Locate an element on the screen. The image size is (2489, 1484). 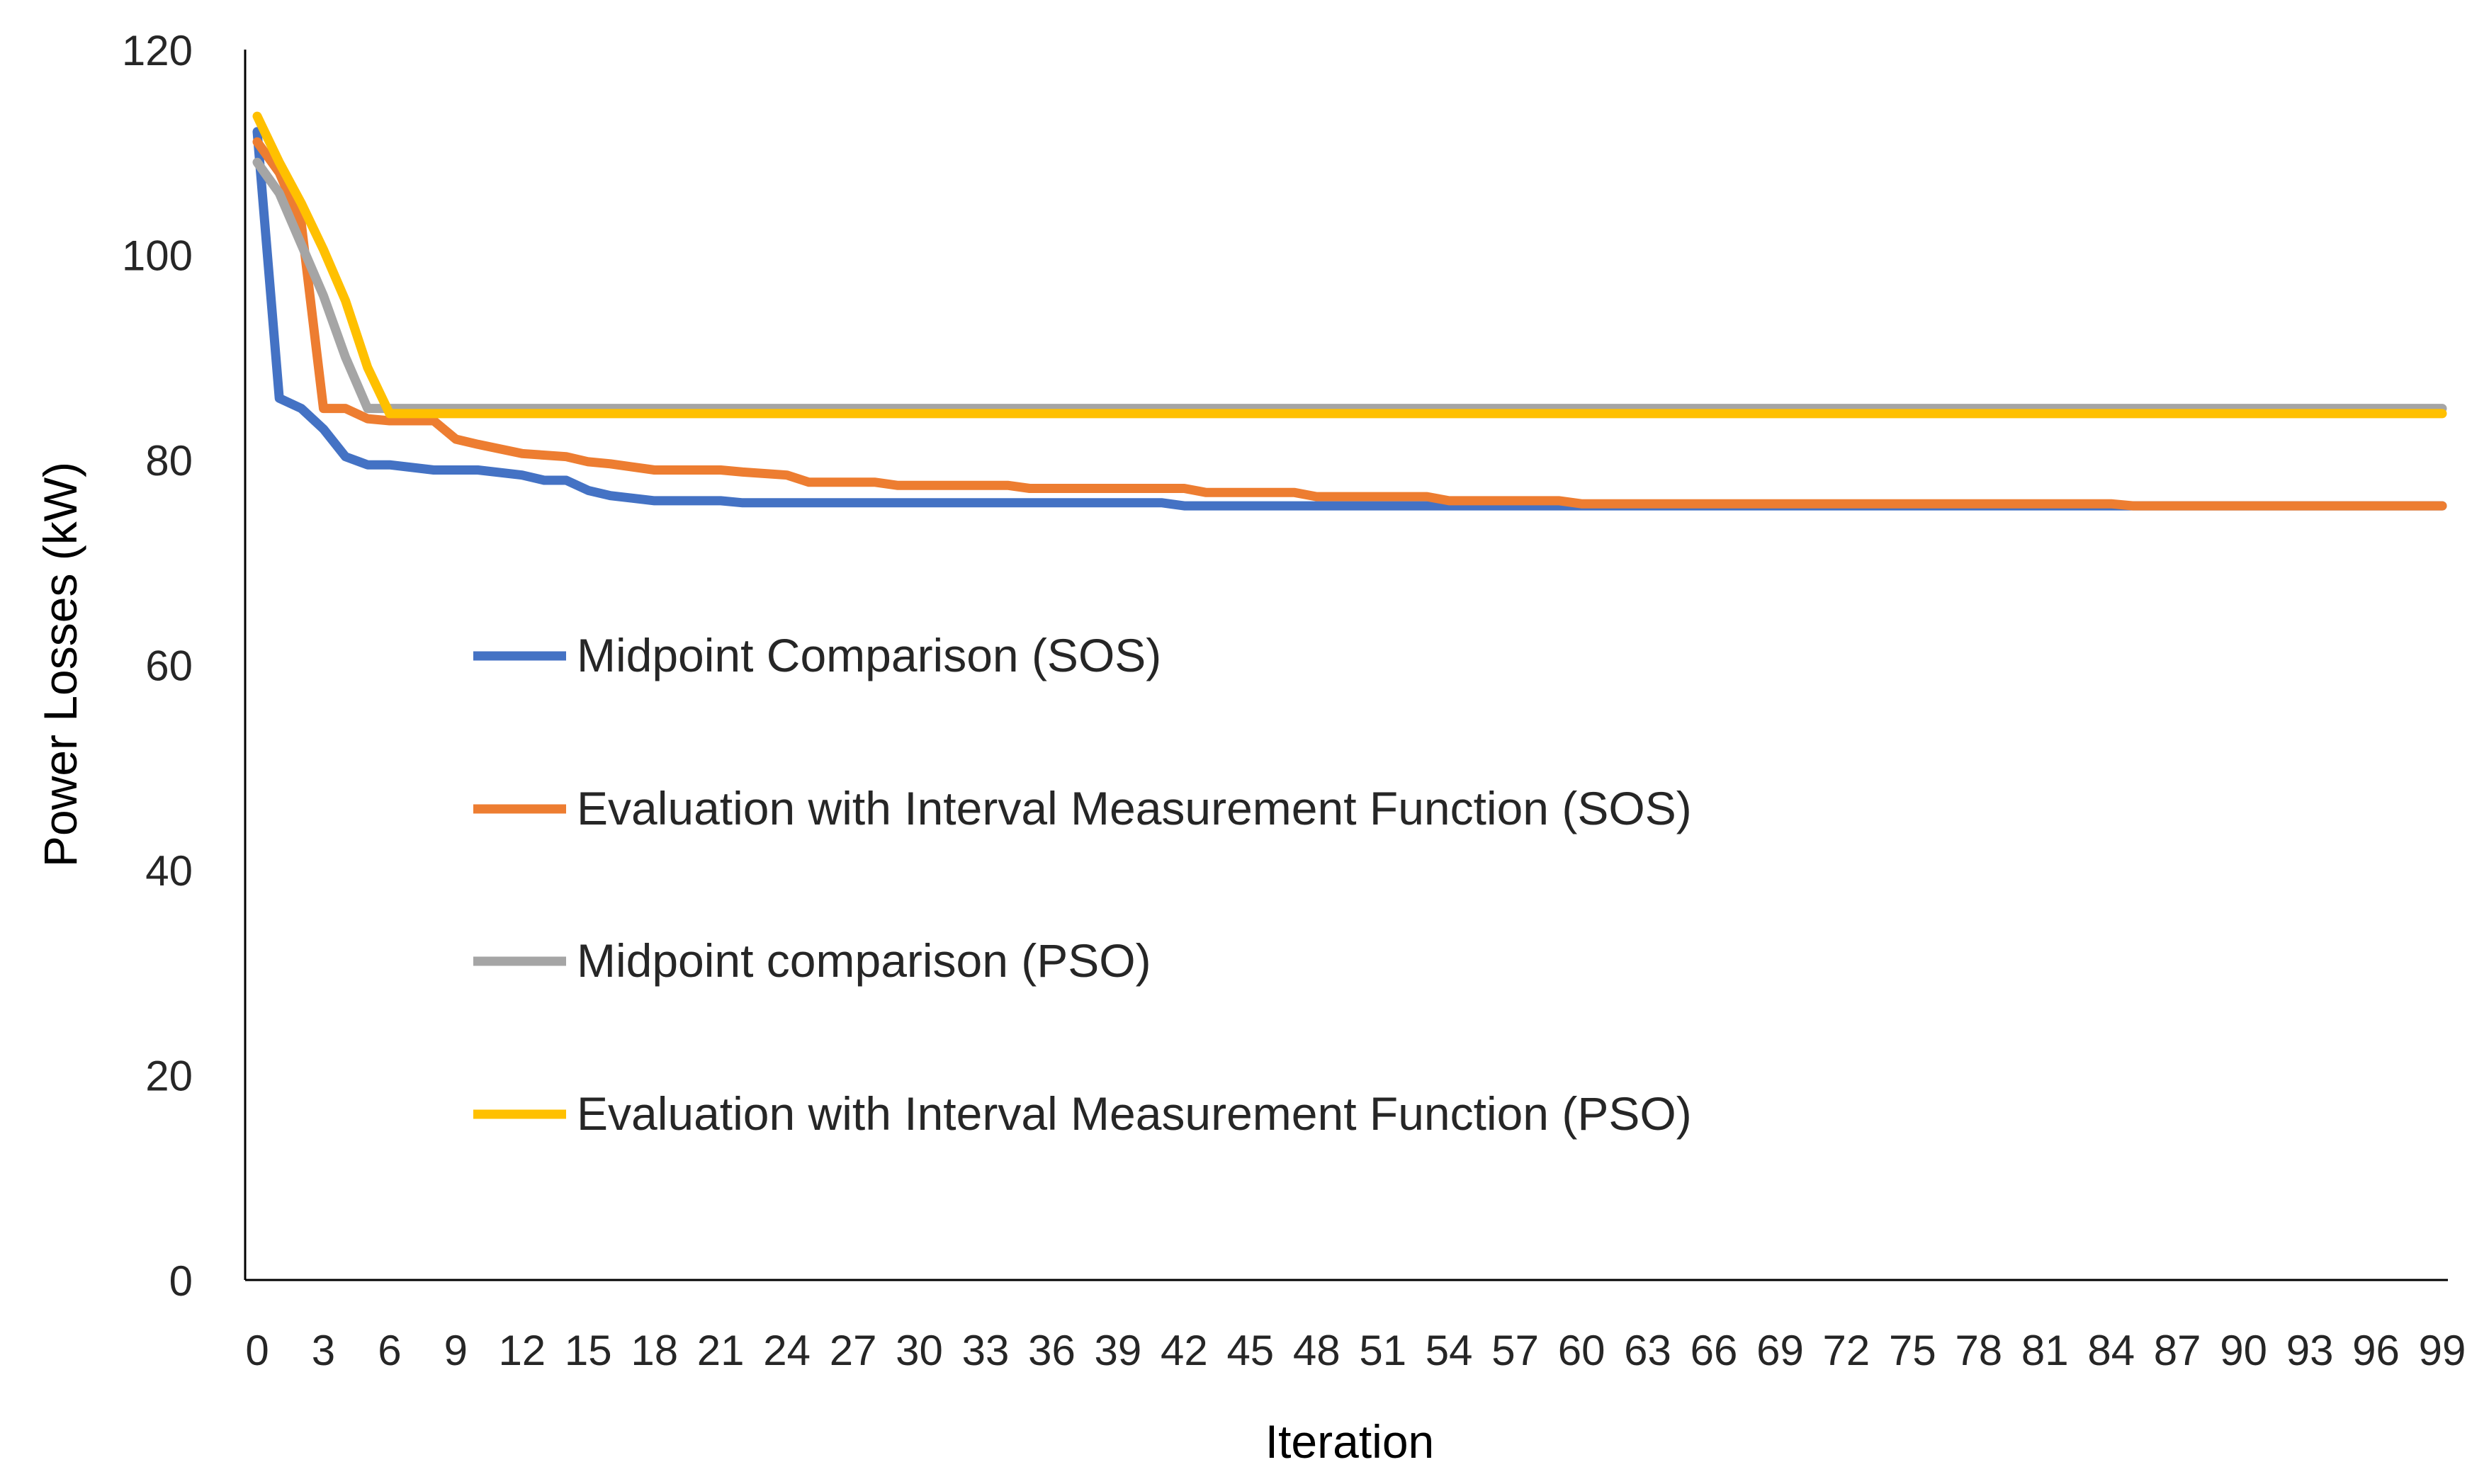
legend-label-1: Midpoint Comparison (SOS) is located at coordinates (869, 655).